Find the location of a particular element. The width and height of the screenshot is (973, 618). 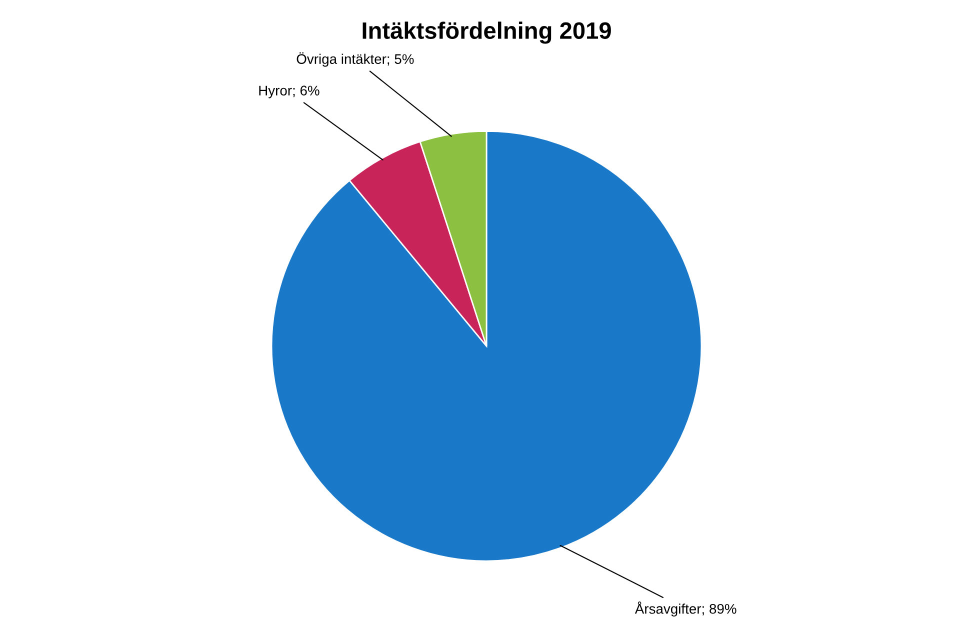

slice-label: Hyror; 6% is located at coordinates (289, 92).